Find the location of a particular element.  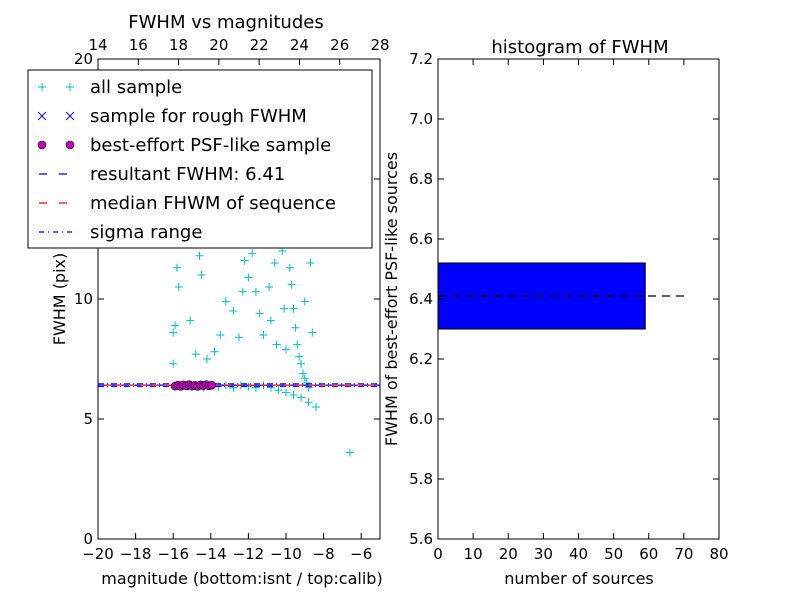

left-x-tick-label: −14 is located at coordinates (211, 554).